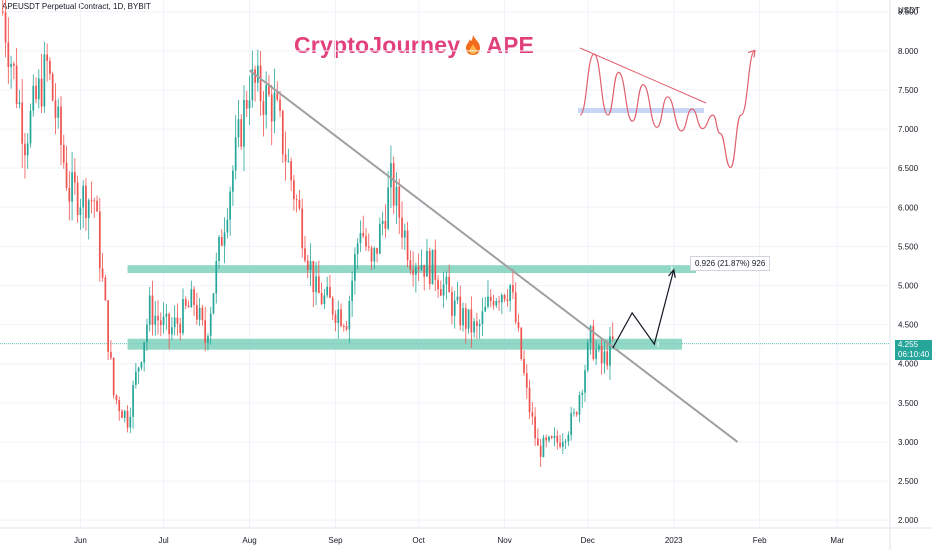  What do you see at coordinates (913, 350) in the screenshot?
I see `current-price-label: 4.255 06:10:40` at bounding box center [913, 350].